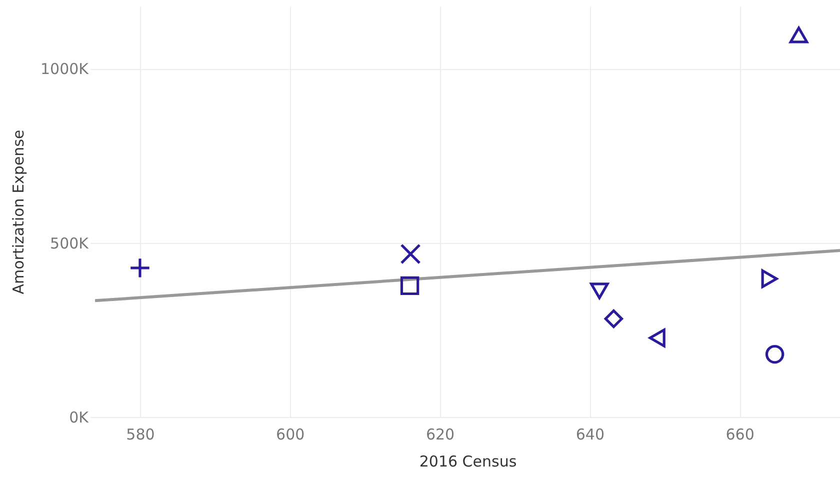 The height and width of the screenshot is (477, 840). What do you see at coordinates (140, 435) in the screenshot?
I see `x-tick-label: 580` at bounding box center [140, 435].